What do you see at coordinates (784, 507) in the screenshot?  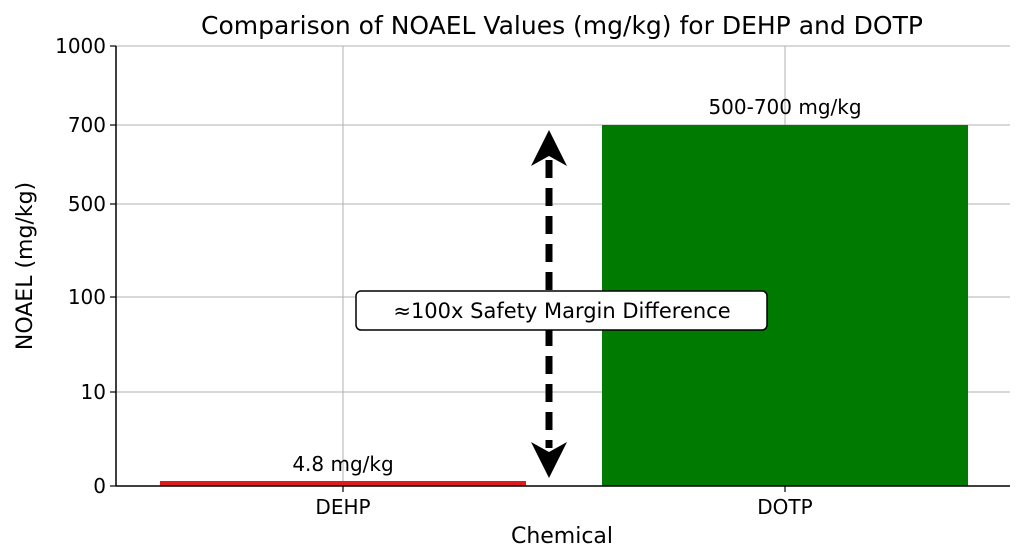 I see `x-tick-label: DOTP` at bounding box center [784, 507].